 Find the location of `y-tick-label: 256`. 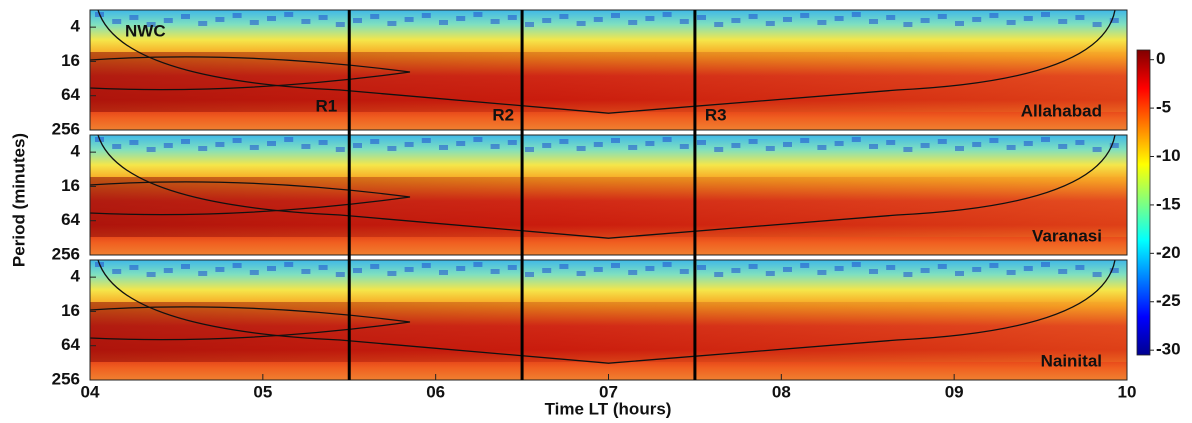

y-tick-label: 256 is located at coordinates (66, 128).